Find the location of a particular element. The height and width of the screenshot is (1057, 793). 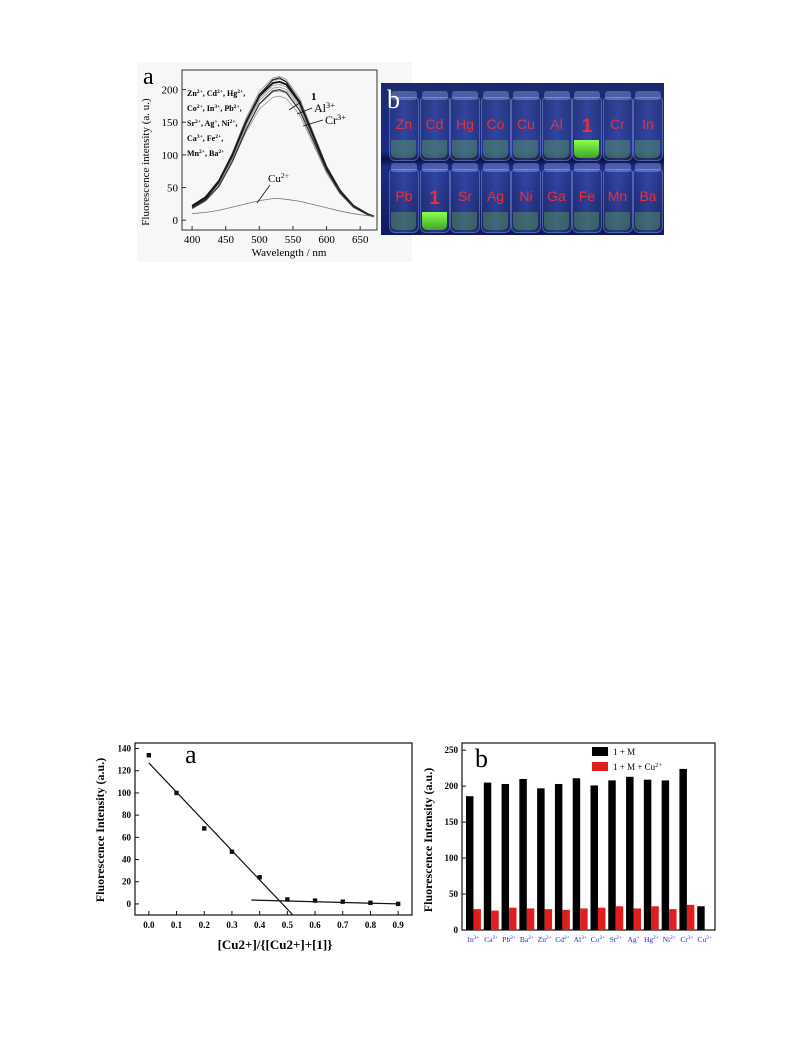

vial: Fe is located at coordinates (587, 198).